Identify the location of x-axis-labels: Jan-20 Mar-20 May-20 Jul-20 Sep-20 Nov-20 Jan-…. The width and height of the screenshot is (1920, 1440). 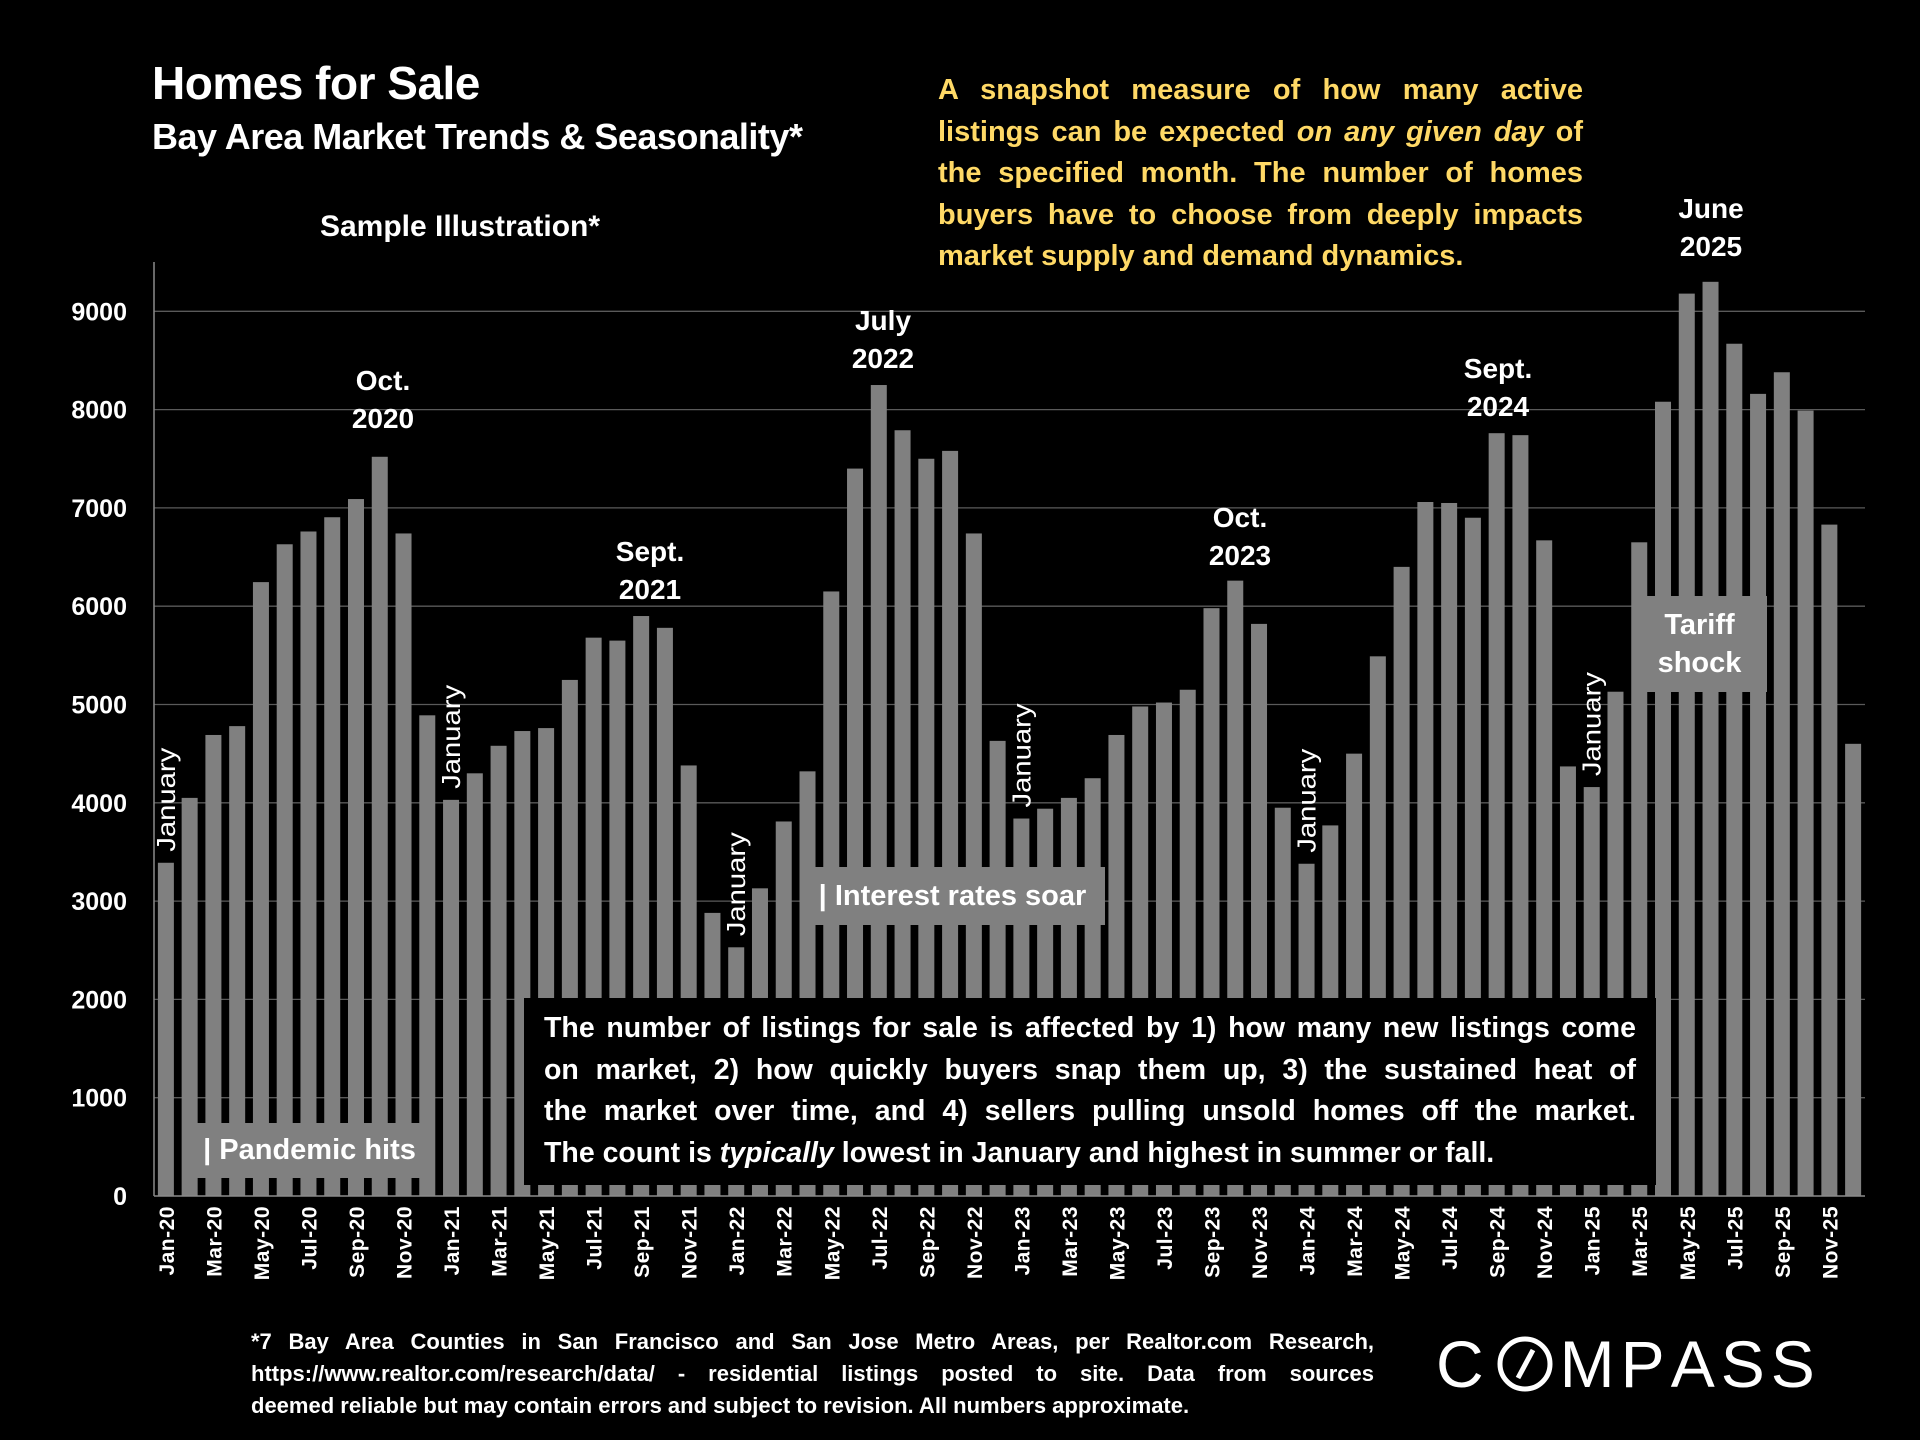
(999, 1243).